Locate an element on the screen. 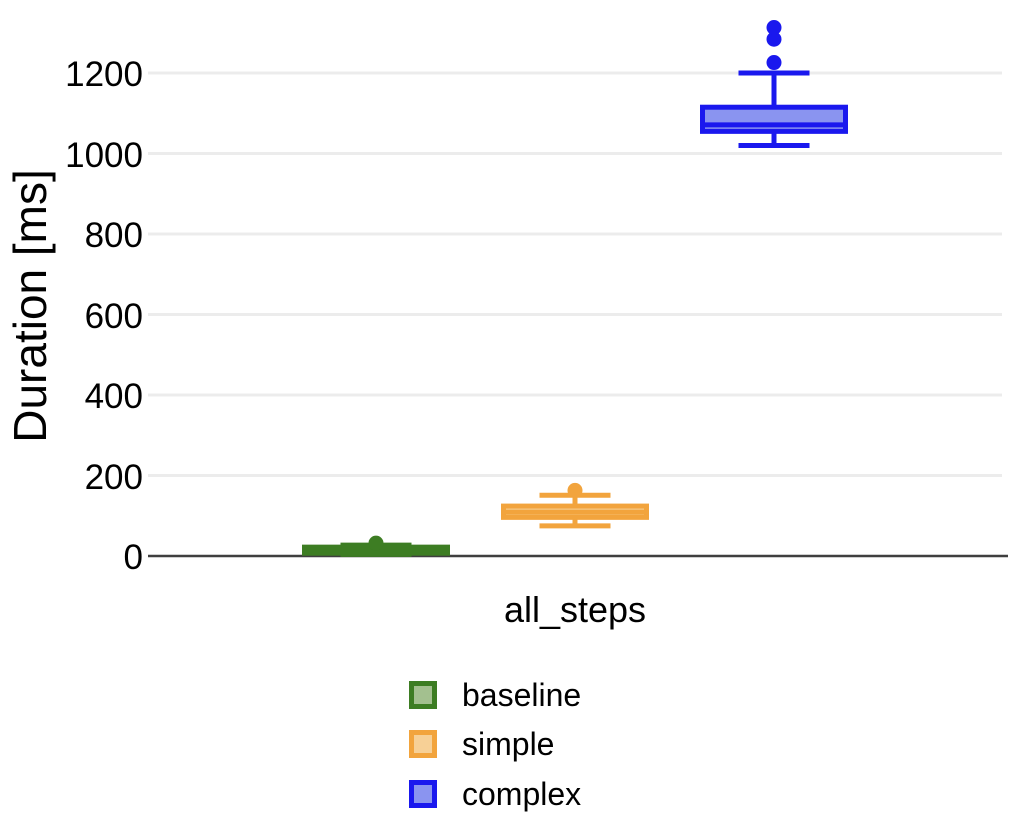 Image resolution: width=1016 pixels, height=828 pixels. complex-box is located at coordinates (774, 119).